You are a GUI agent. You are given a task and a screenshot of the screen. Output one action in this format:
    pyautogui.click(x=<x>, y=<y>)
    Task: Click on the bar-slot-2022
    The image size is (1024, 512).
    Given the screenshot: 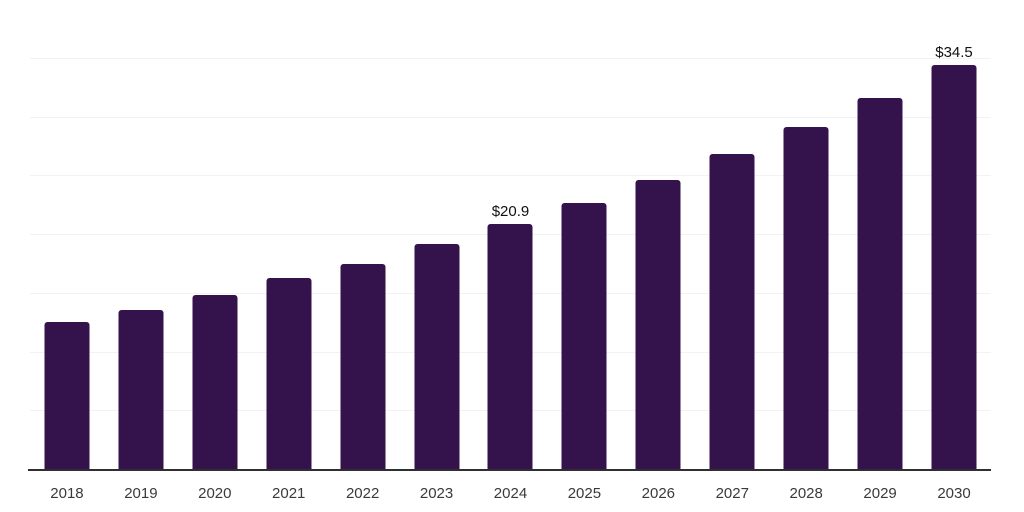 What is the action you would take?
    pyautogui.click(x=363, y=235)
    